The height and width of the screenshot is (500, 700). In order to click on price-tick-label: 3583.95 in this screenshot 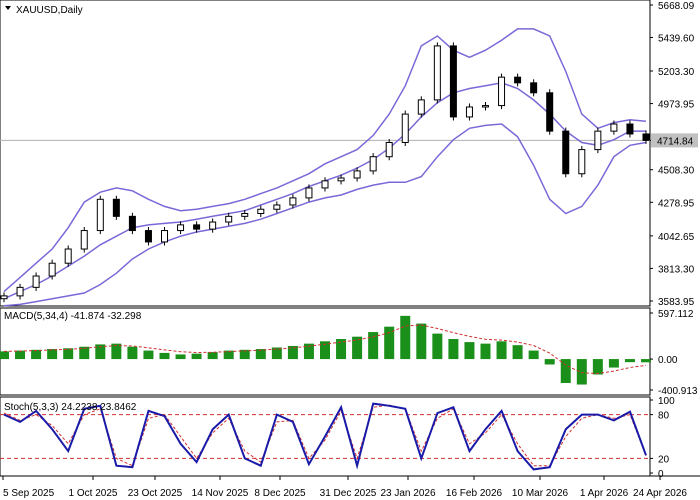, I will do `click(676, 302)`.